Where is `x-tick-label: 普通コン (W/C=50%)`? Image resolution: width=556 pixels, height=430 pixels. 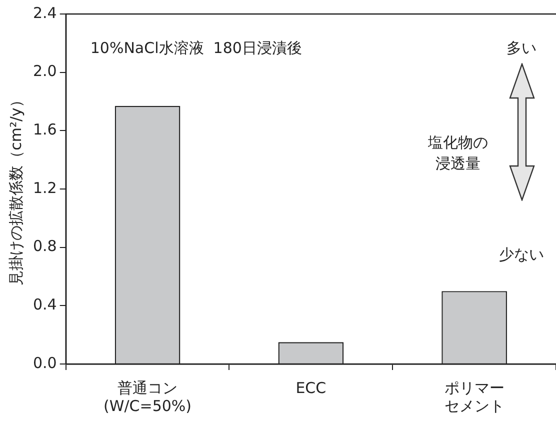 x-tick-label: 普通コン (W/C=50%) is located at coordinates (148, 396).